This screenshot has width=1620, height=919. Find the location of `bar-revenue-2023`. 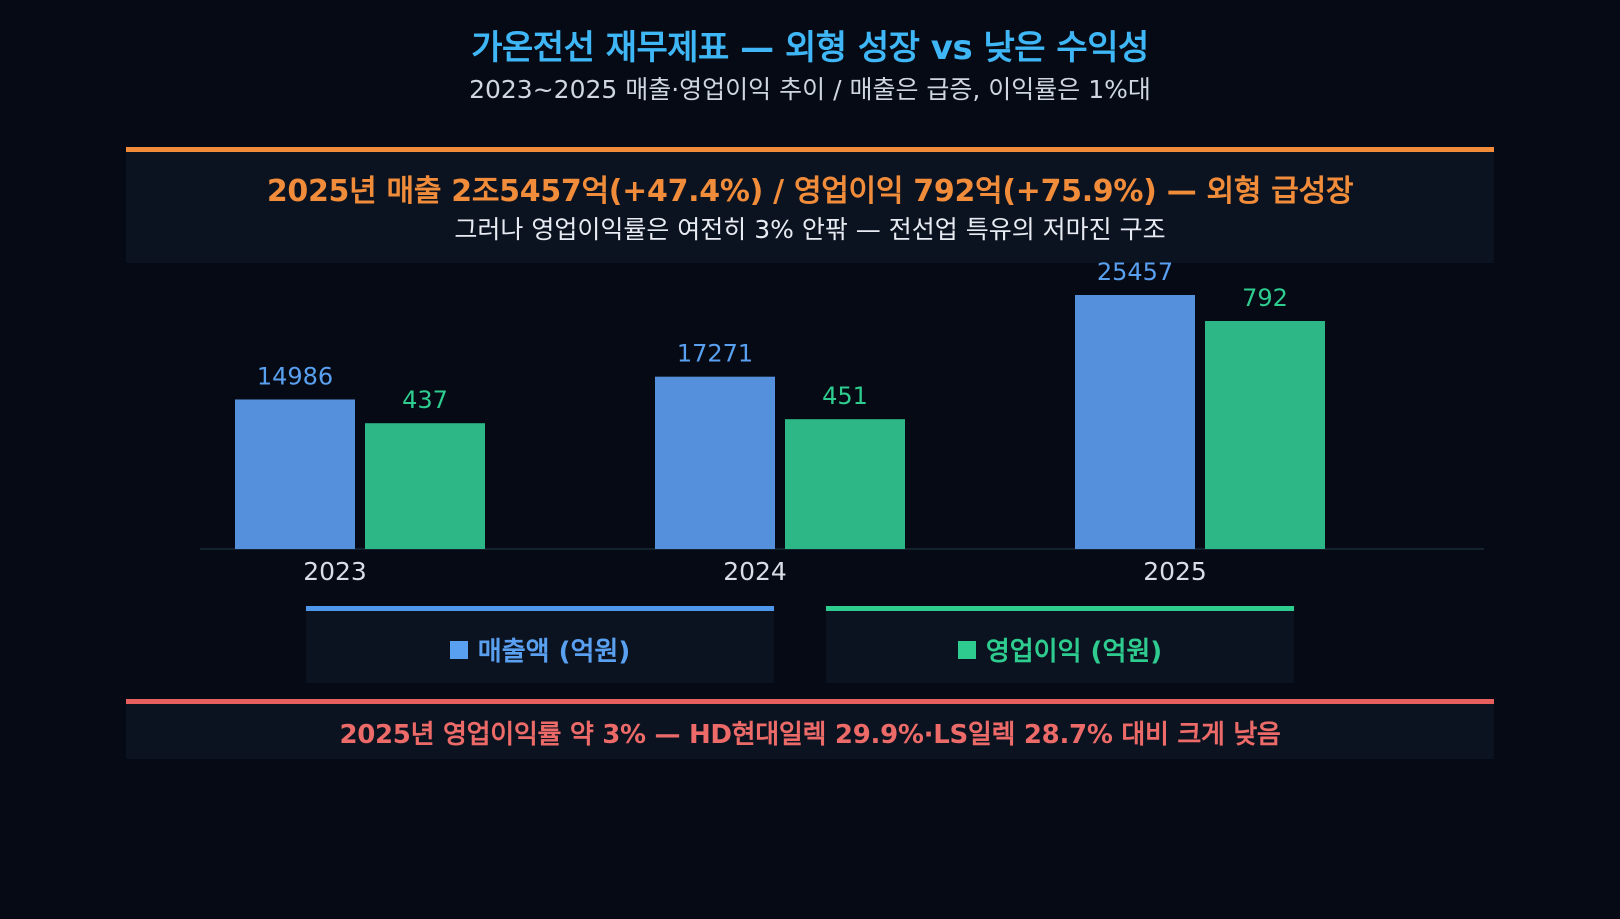

bar-revenue-2023 is located at coordinates (295, 474).